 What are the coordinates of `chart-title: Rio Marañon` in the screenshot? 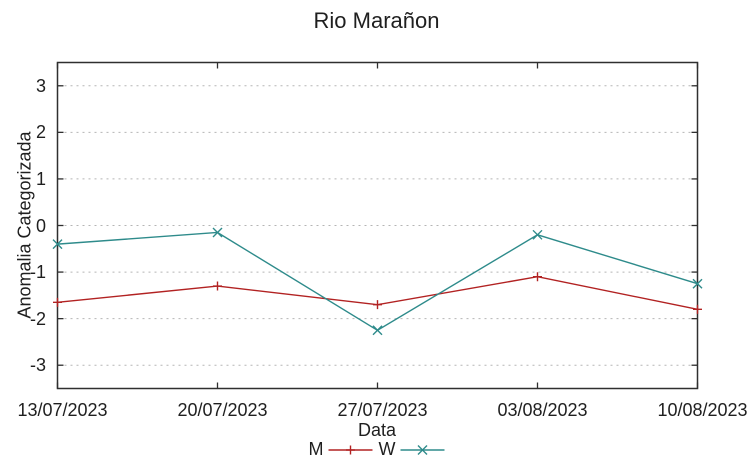 It's located at (376, 20).